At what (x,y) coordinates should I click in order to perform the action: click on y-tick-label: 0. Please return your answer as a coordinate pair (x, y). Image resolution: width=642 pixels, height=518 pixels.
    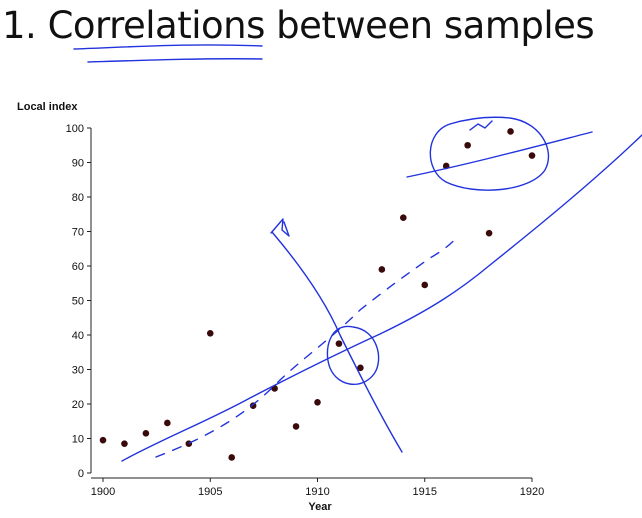
    Looking at the image, I should click on (81, 474).